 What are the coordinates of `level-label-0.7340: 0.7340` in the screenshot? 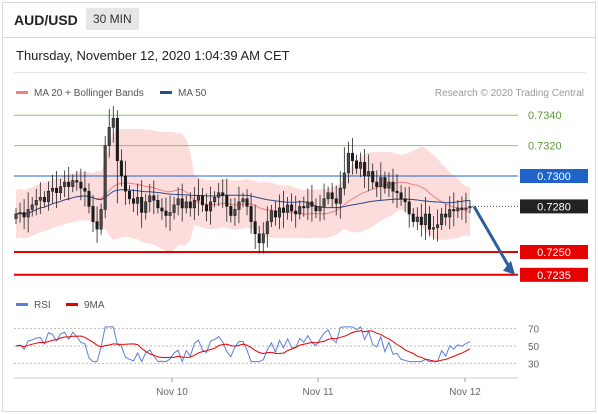 It's located at (545, 116).